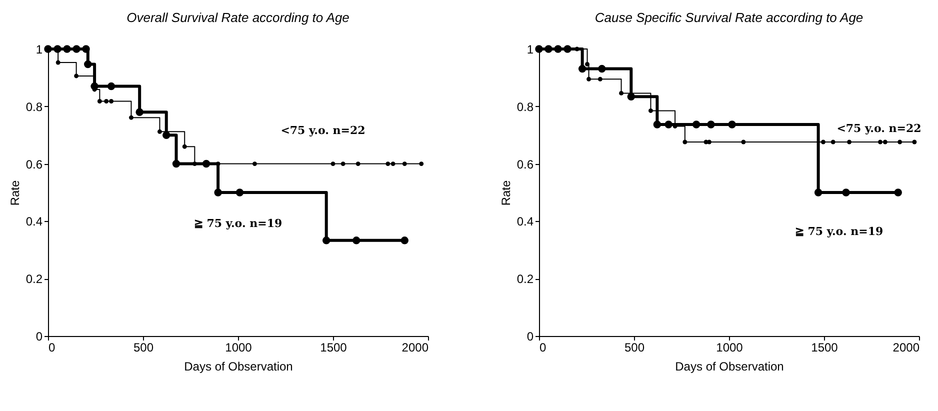  Describe the element at coordinates (323, 130) in the screenshot. I see `text: <75 y.o. n=22` at that location.